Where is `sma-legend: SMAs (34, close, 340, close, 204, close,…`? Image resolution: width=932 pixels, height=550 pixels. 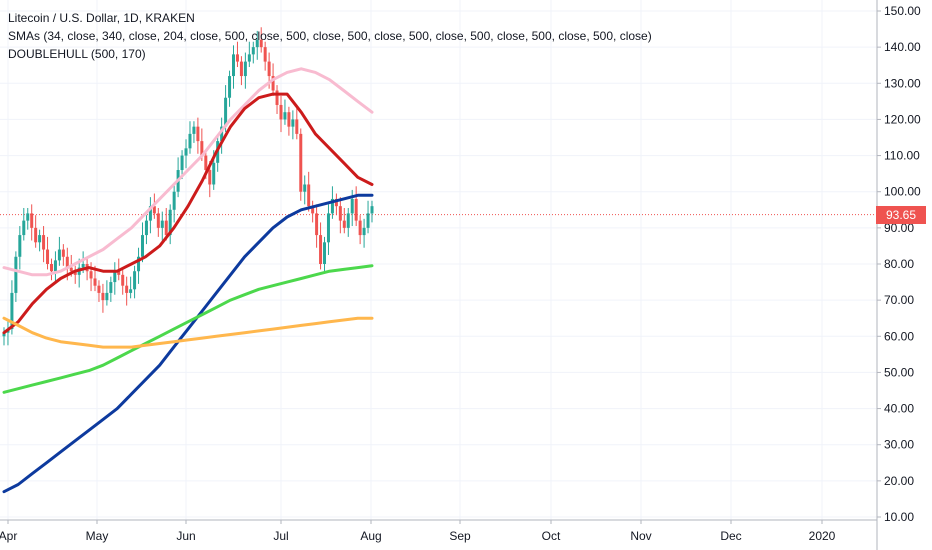 sma-legend: SMAs (34, close, 340, close, 204, close,… is located at coordinates (330, 36).